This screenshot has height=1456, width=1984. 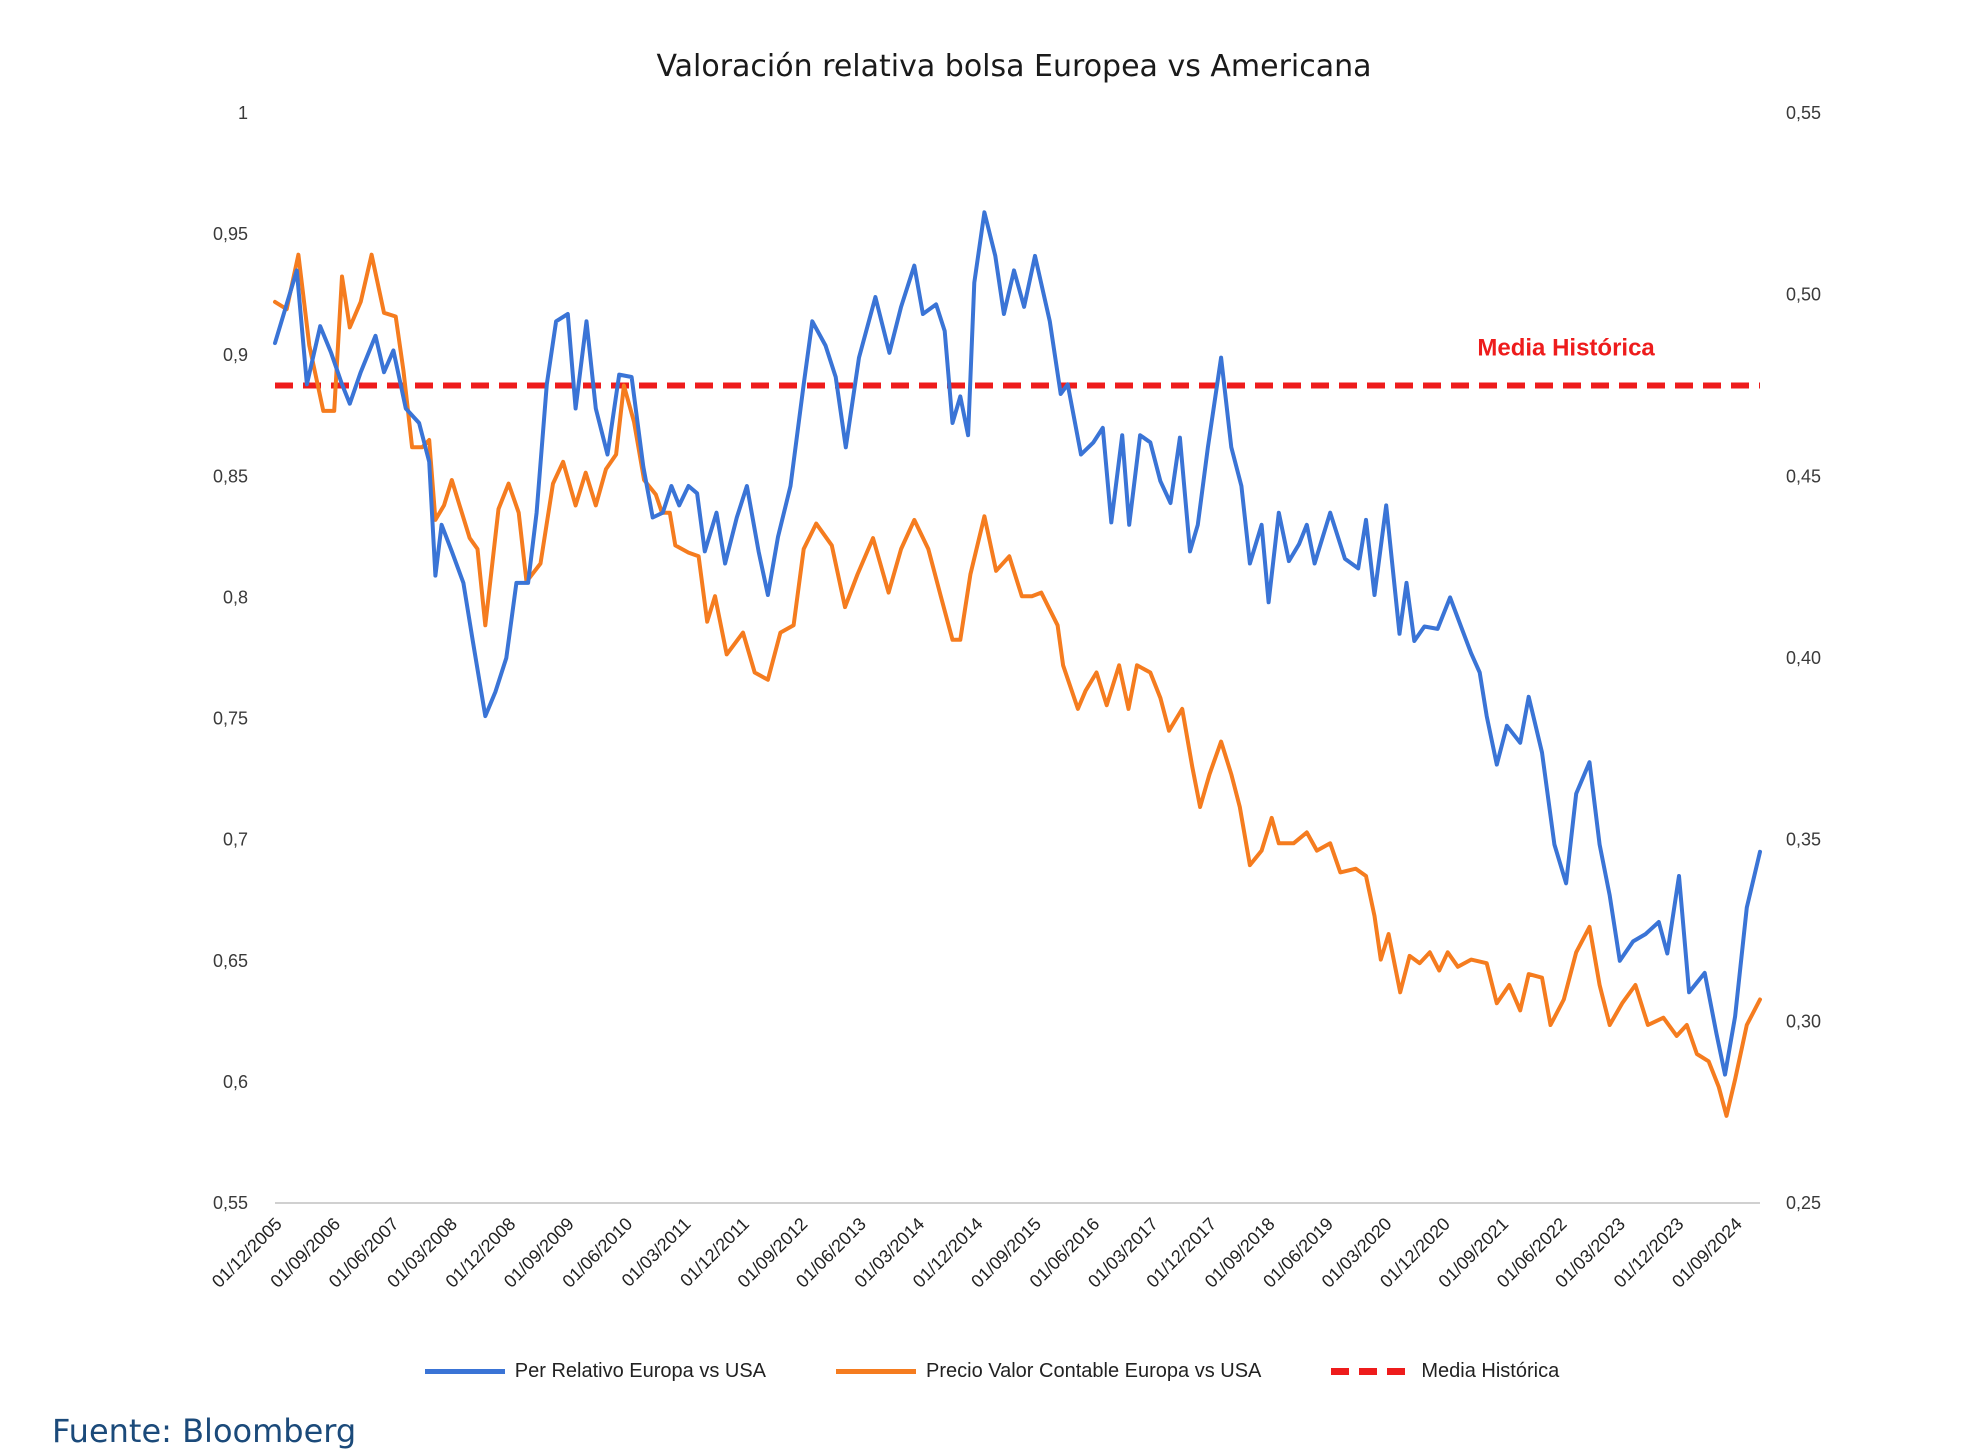 I want to click on legend-item-precio-valor-contable: Precio Valor Contable Europa vs USA, so click(x=1048, y=1371).